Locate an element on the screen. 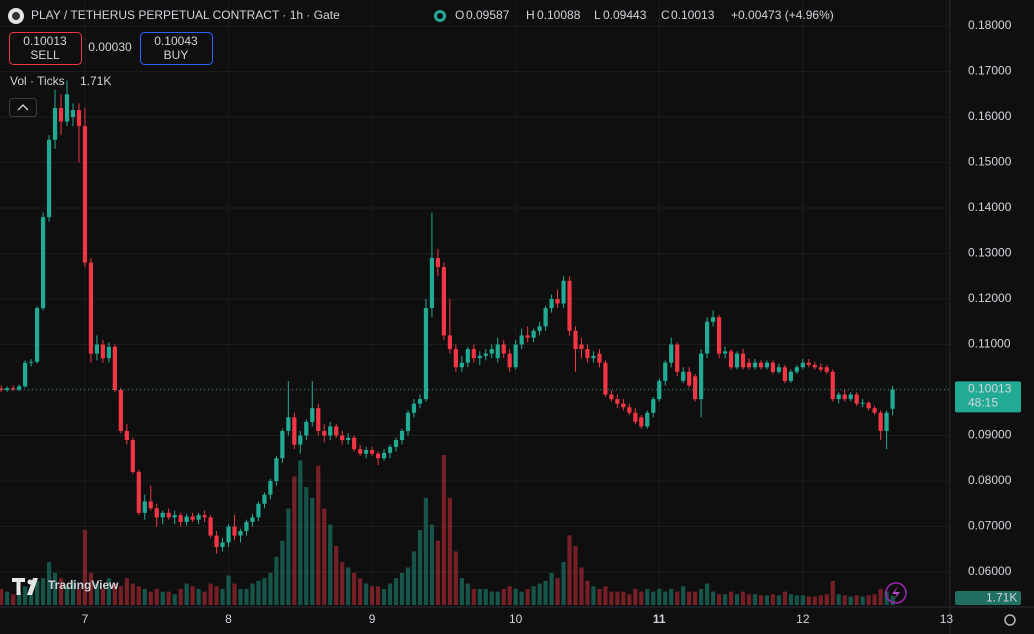 Image resolution: width=1034 pixels, height=634 pixels. buy-label: BUY is located at coordinates (176, 55).